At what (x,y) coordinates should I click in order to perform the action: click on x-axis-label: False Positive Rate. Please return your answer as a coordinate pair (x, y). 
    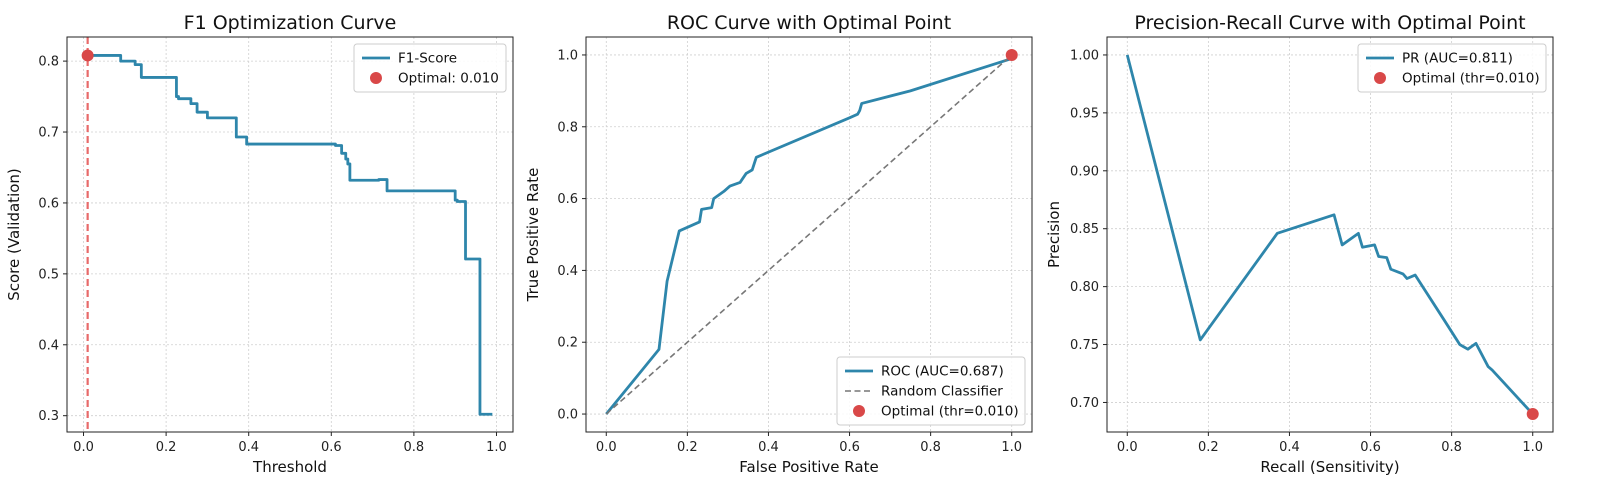
    Looking at the image, I should click on (808, 467).